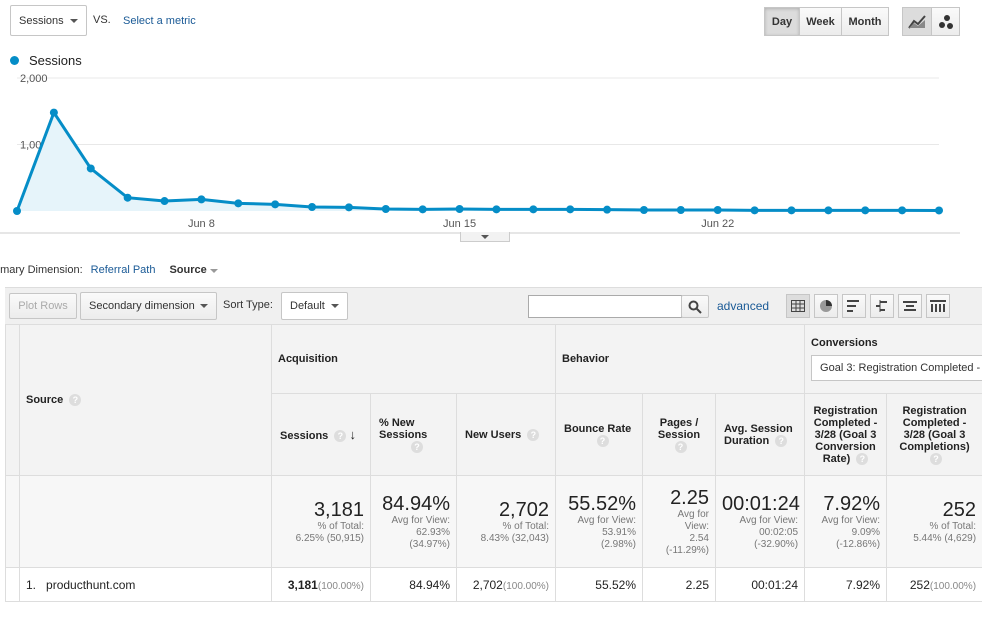 This screenshot has height=618, width=982. What do you see at coordinates (910, 306) in the screenshot?
I see `term-cloud-view-button` at bounding box center [910, 306].